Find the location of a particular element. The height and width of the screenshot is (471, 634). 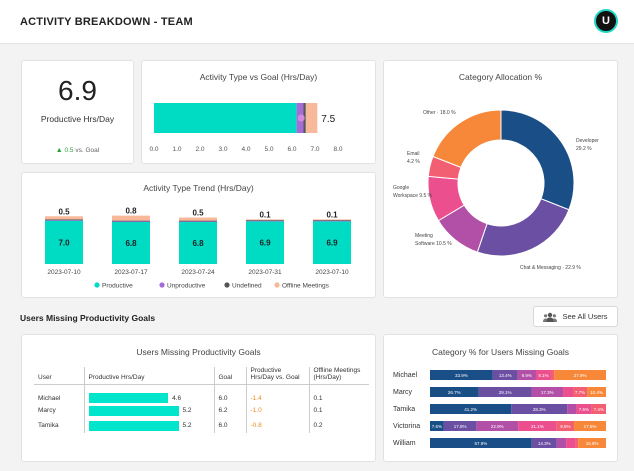

diff-value: -1.0 is located at coordinates (277, 410).